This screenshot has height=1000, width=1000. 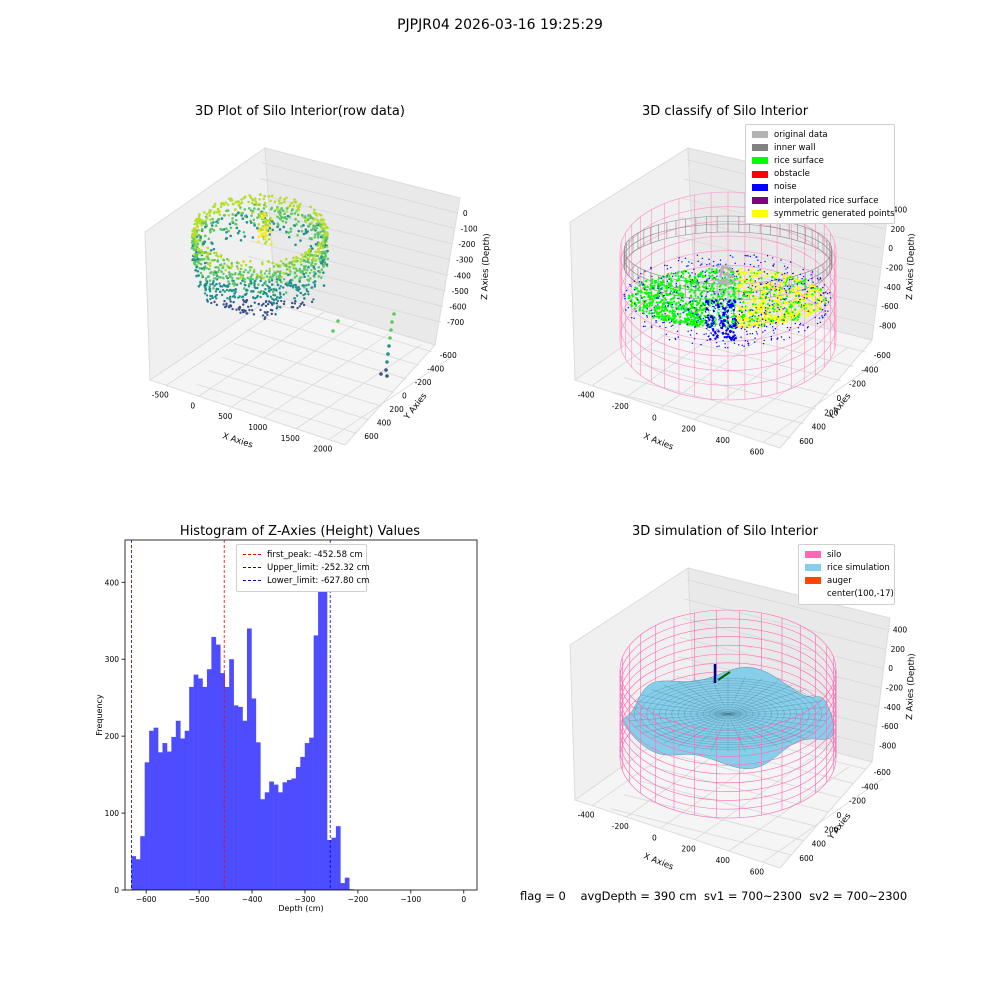 What do you see at coordinates (463, 899) in the screenshot?
I see `panel3-xtick: 0` at bounding box center [463, 899].